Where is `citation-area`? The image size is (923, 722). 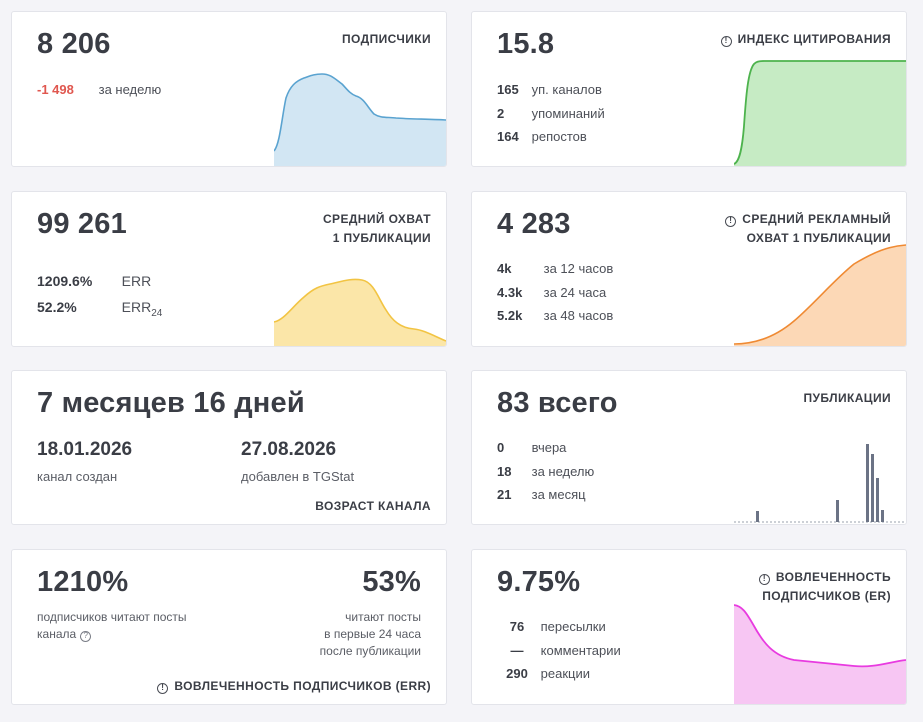
citation-area is located at coordinates (820, 113).